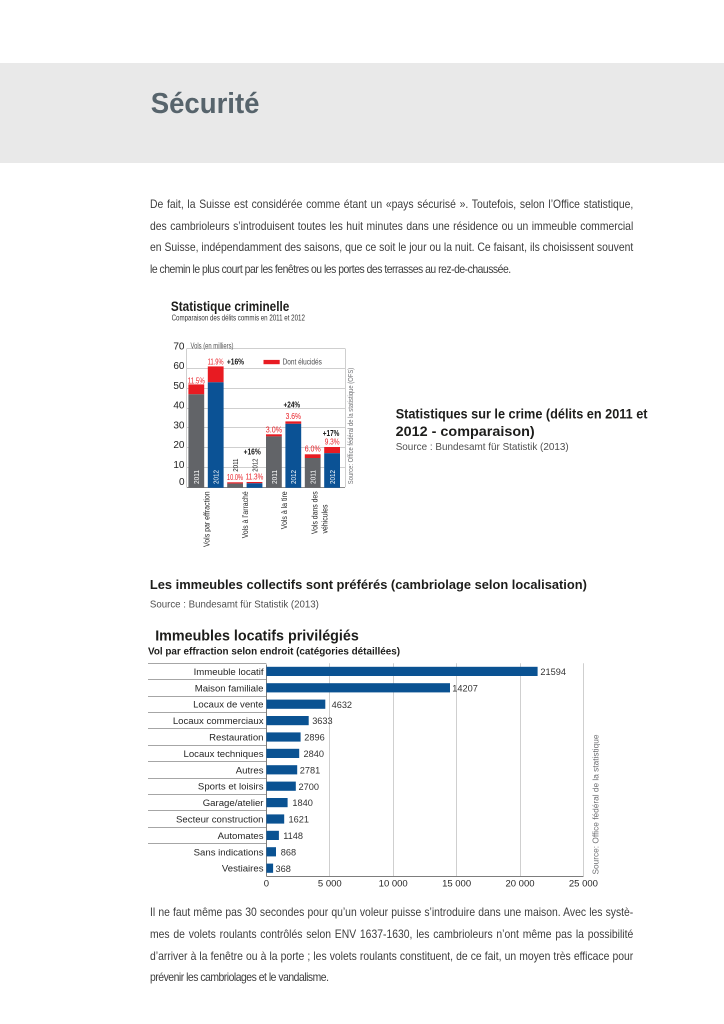  What do you see at coordinates (309, 787) in the screenshot?
I see `svg-text: 2700` at bounding box center [309, 787].